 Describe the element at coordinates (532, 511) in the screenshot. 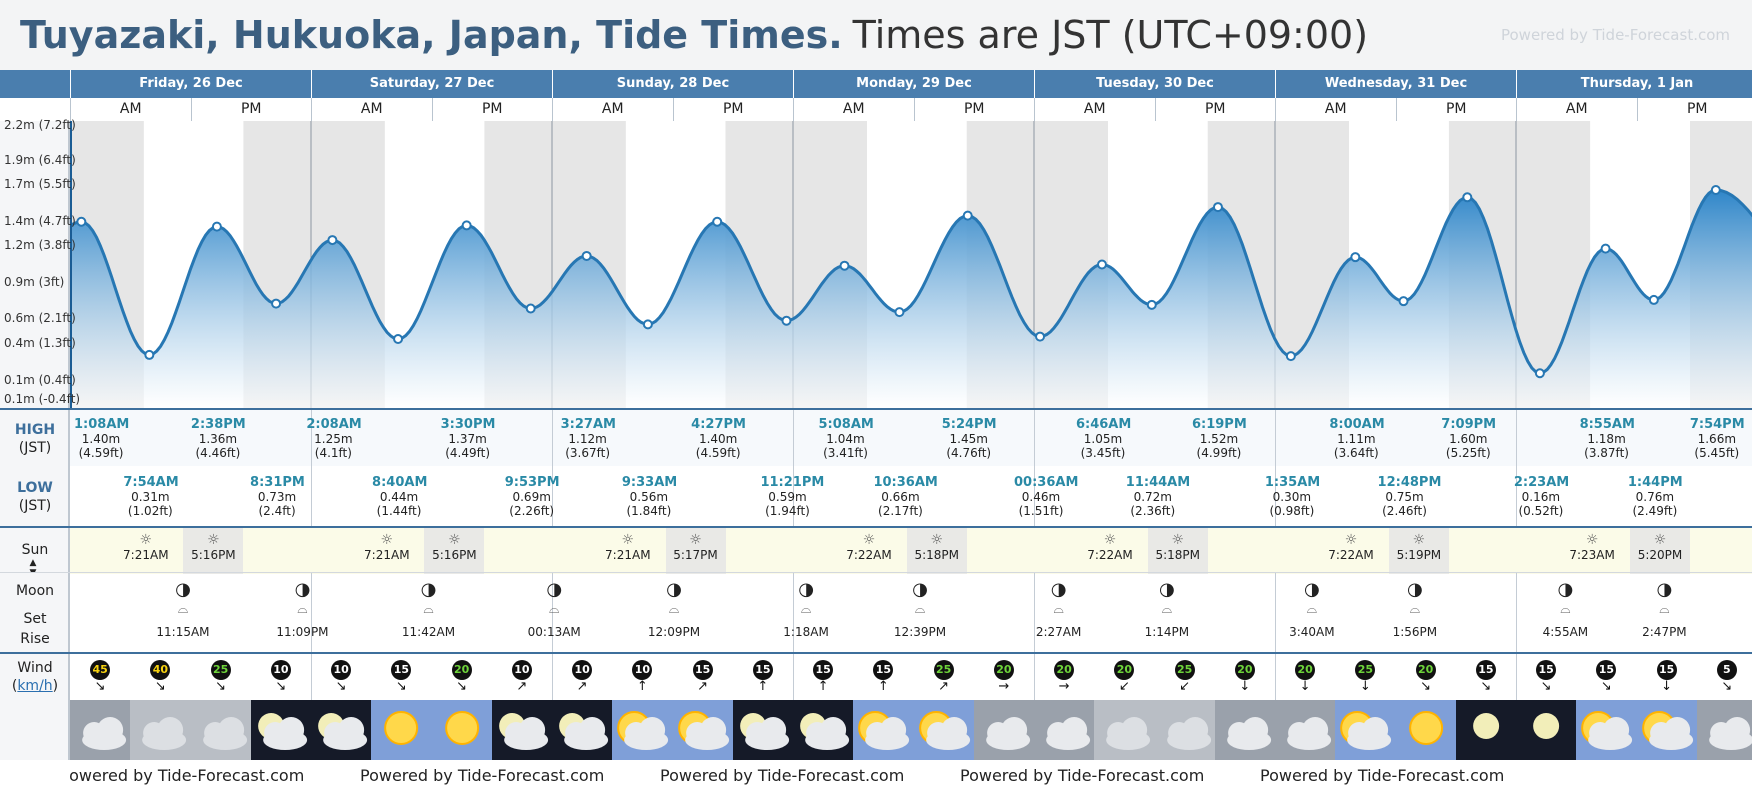

I see `tide-height-ft: (2.26ft)` at that location.